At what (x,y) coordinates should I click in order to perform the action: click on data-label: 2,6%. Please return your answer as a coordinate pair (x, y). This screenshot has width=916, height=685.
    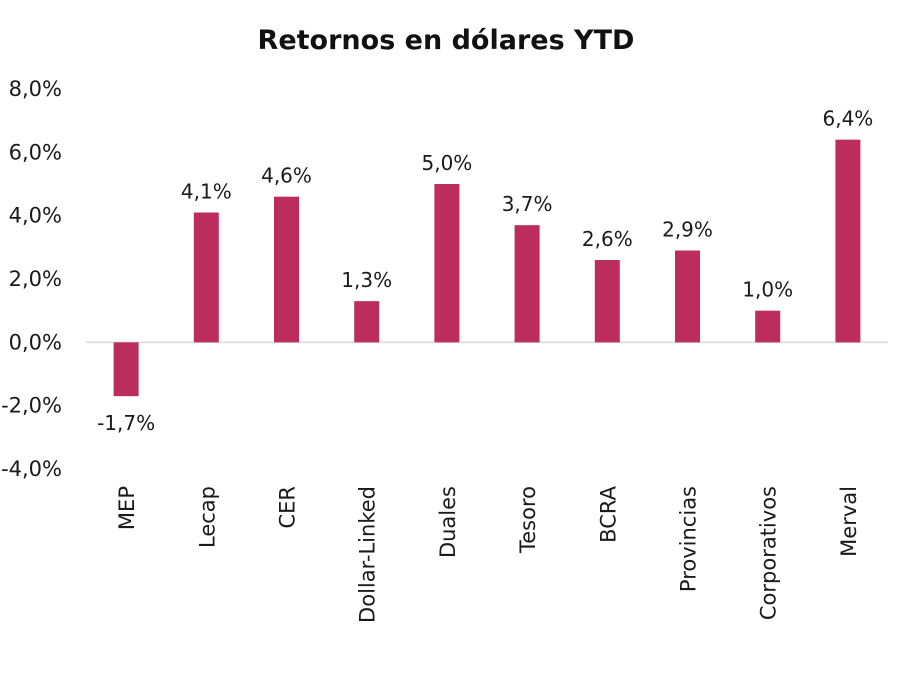
    Looking at the image, I should click on (607, 239).